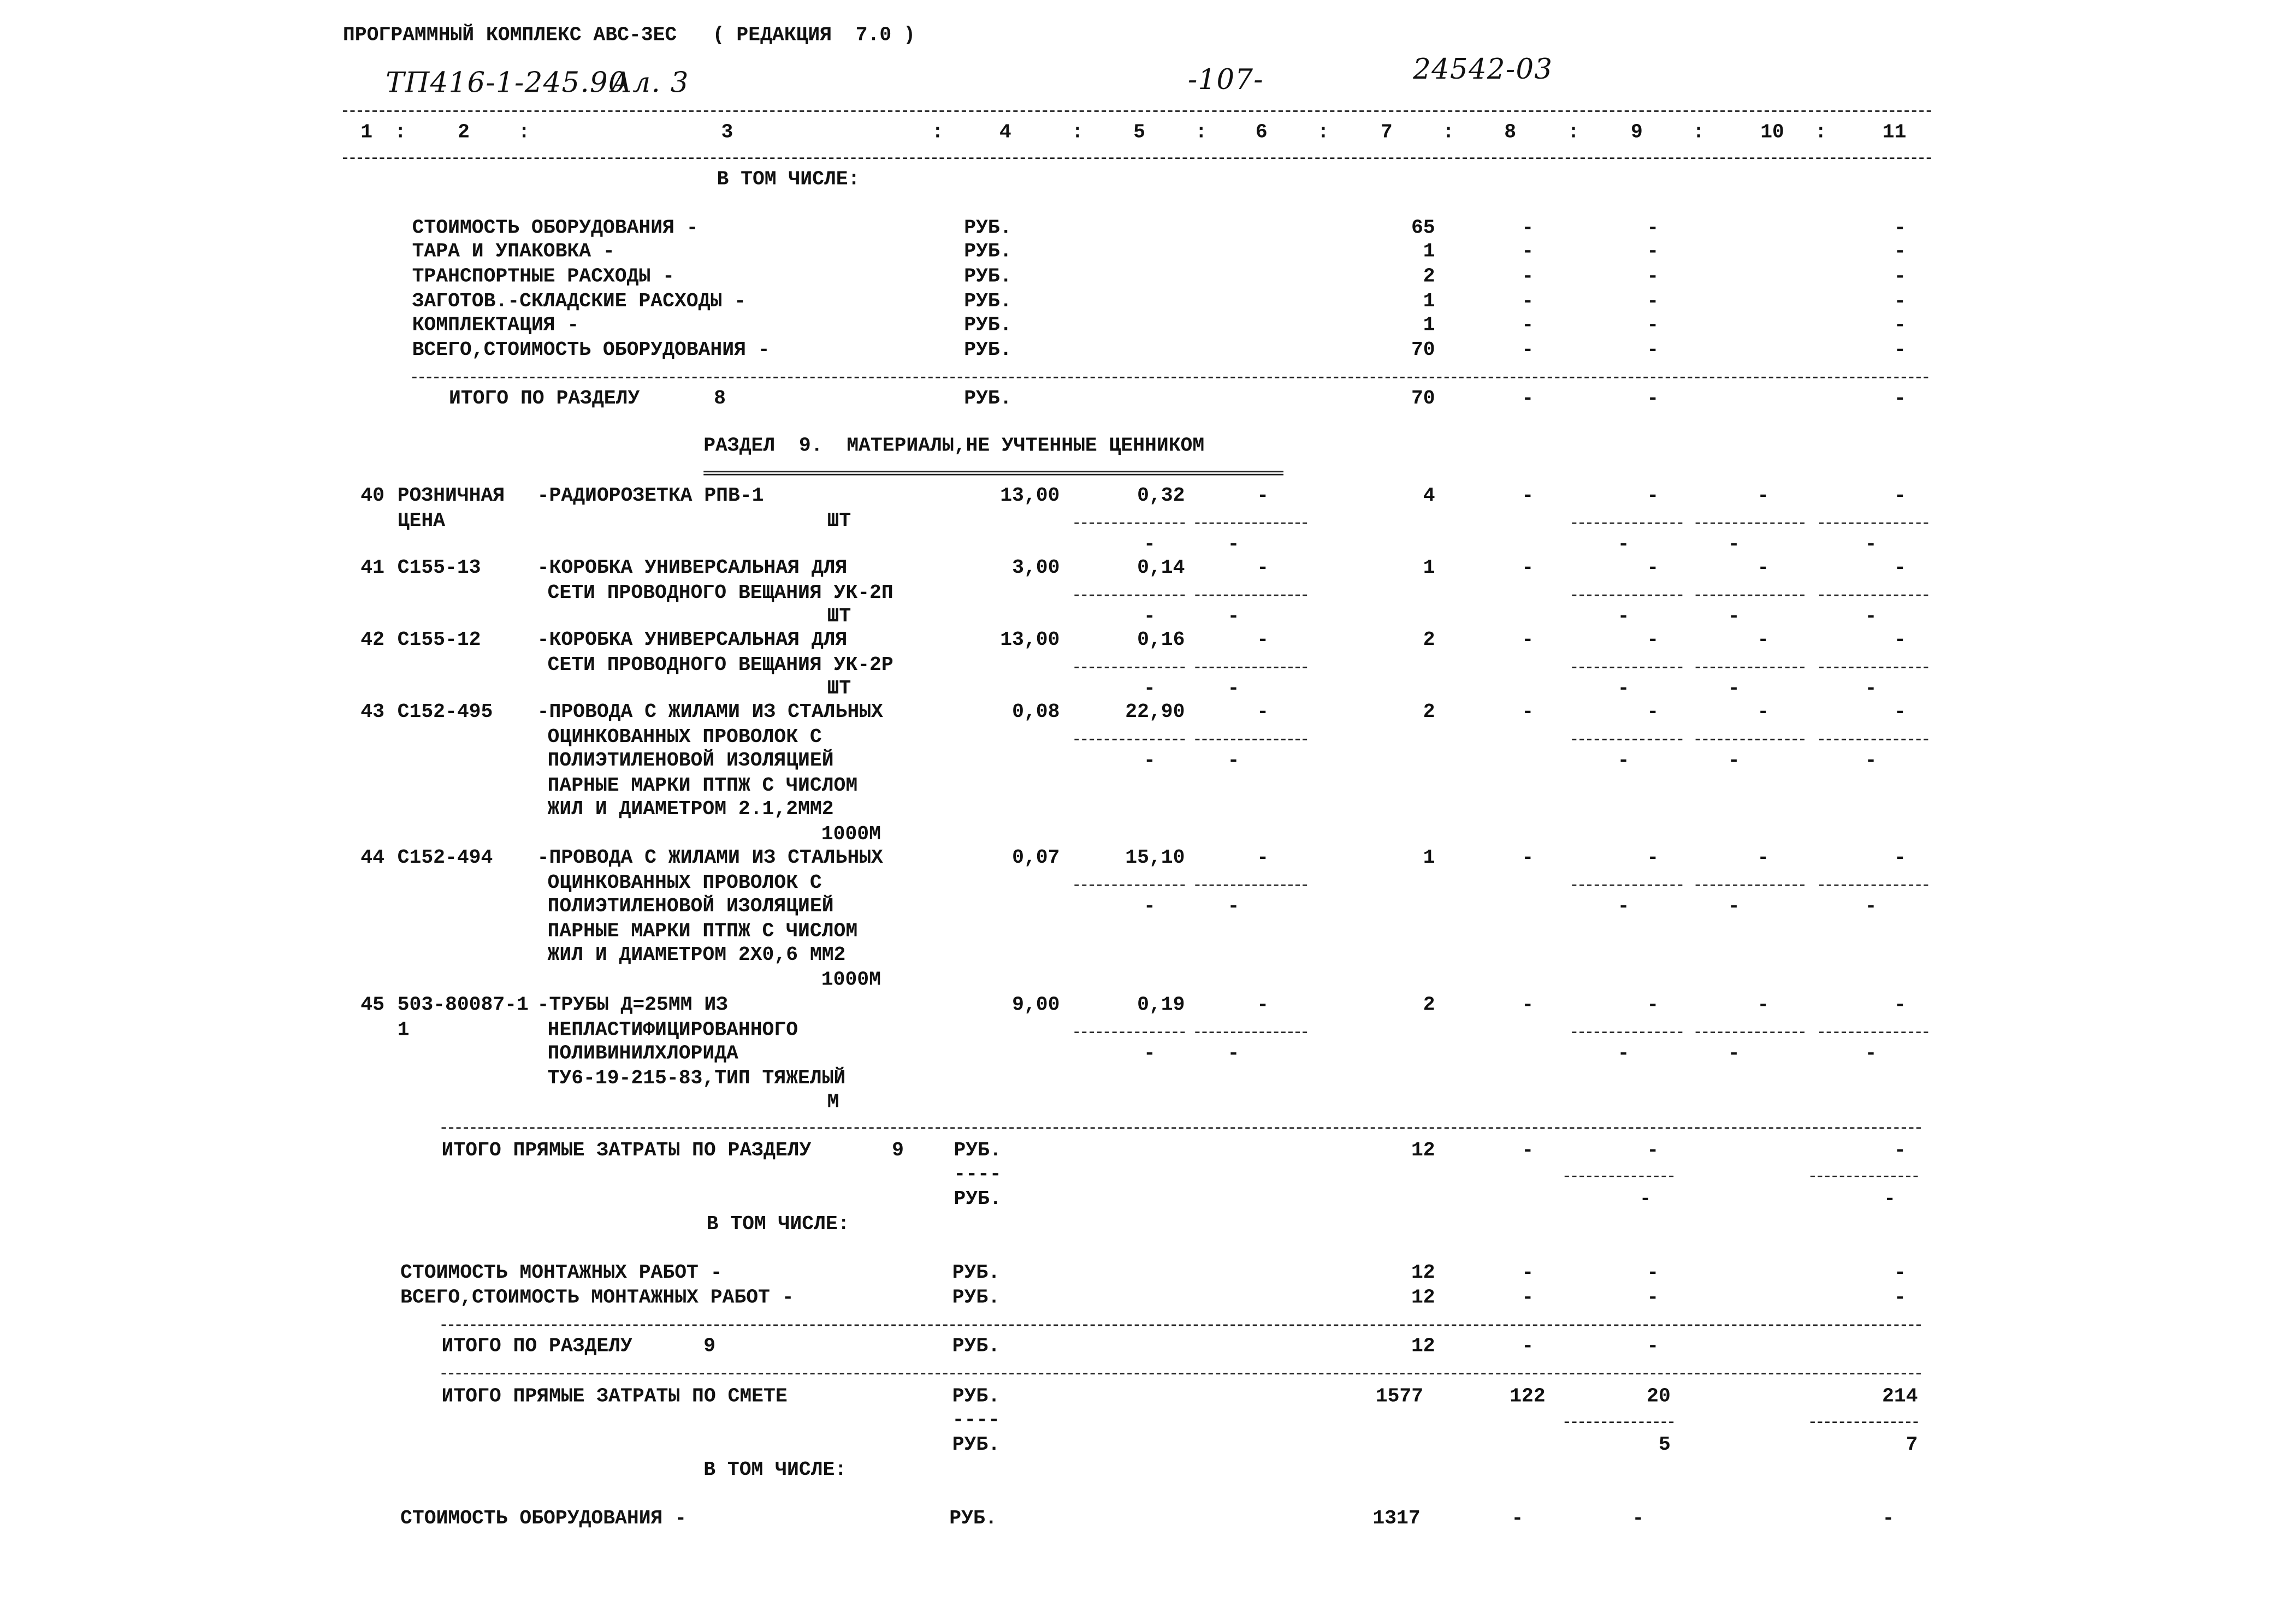 The width and height of the screenshot is (2296, 1619). I want to click on cell-c5: 0,16, so click(1161, 642).